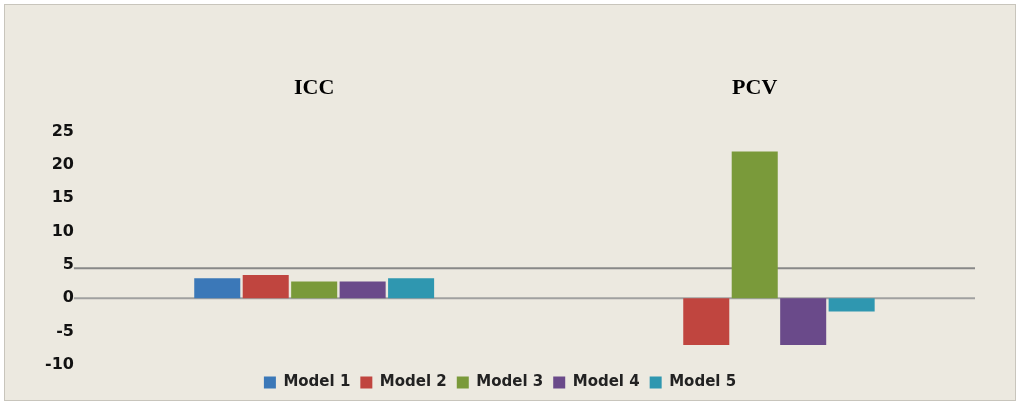  Describe the element at coordinates (510, 381) in the screenshot. I see `legend-label: Model 3` at that location.